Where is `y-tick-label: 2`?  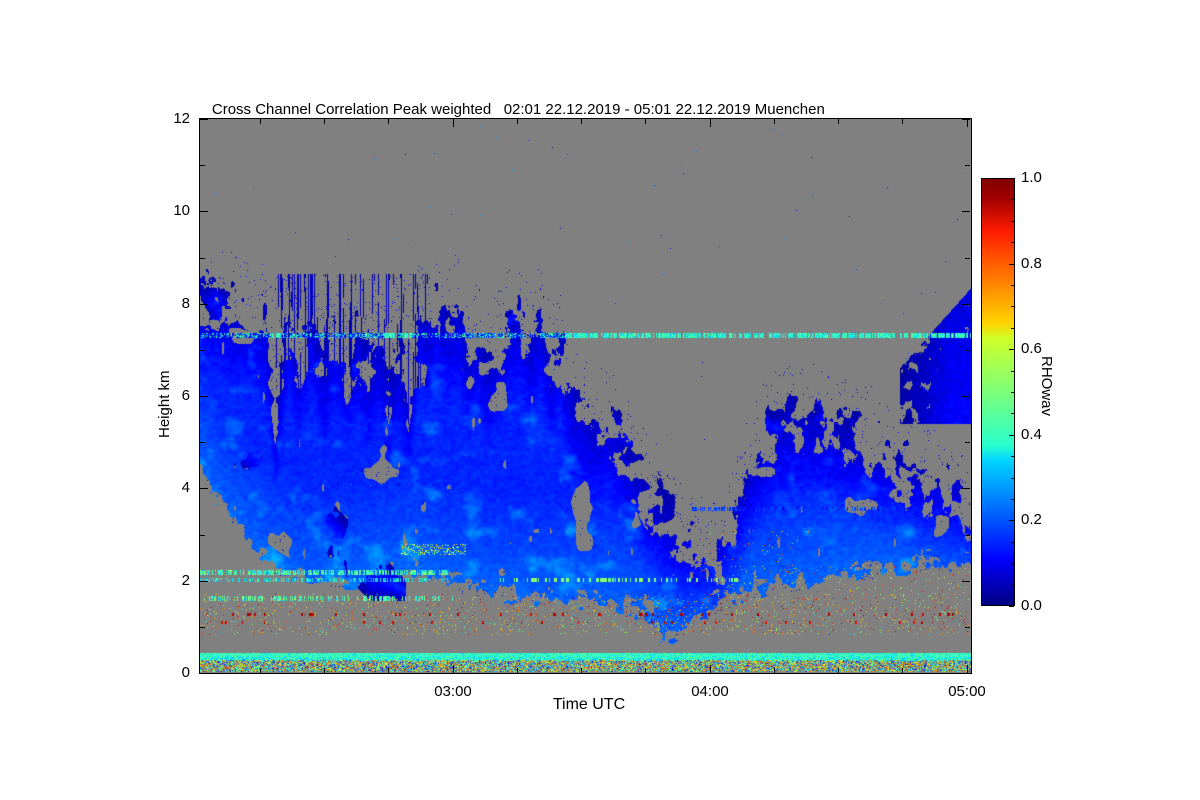
y-tick-label: 2 is located at coordinates (185, 580).